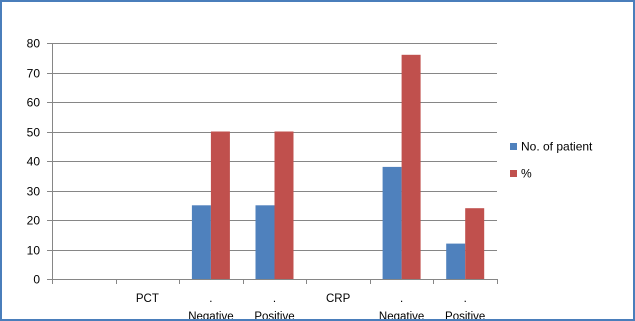  Describe the element at coordinates (513, 173) in the screenshot. I see `legend-swatch-percent` at that location.